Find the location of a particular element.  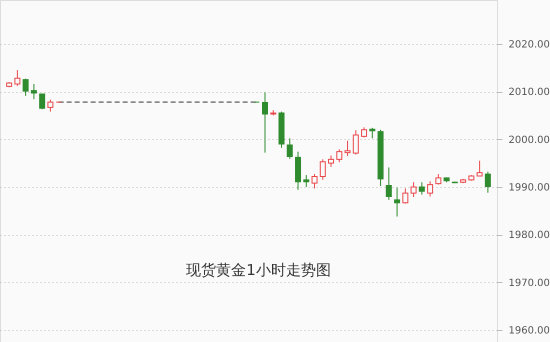

text: 现货黄金1小时走势图 is located at coordinates (258, 270).